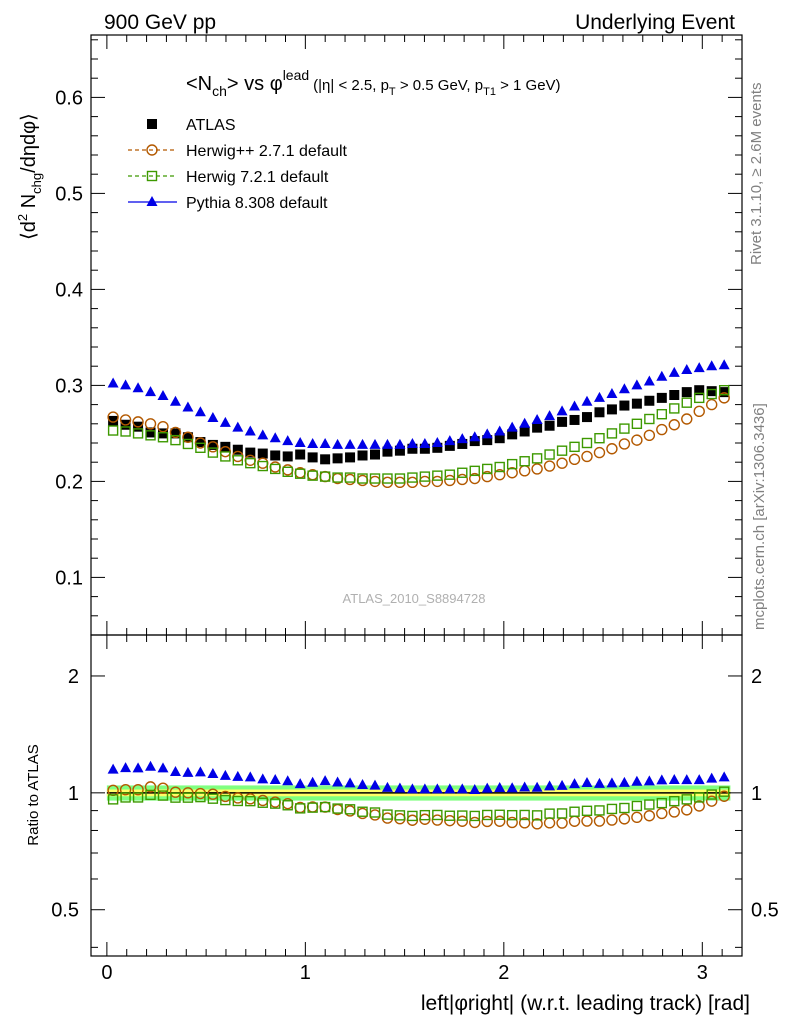 This screenshot has width=786, height=1024. I want to click on ratio-y-tick-labels: 0.5 1 2, so click(65, 794).